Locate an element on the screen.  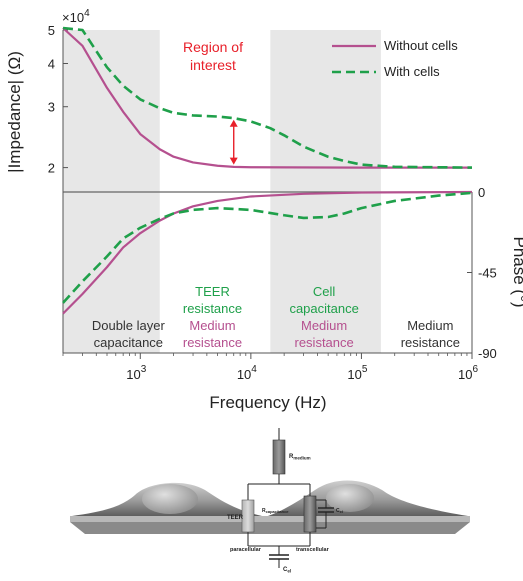
impedance-tick-label: 2 is located at coordinates (51, 168).